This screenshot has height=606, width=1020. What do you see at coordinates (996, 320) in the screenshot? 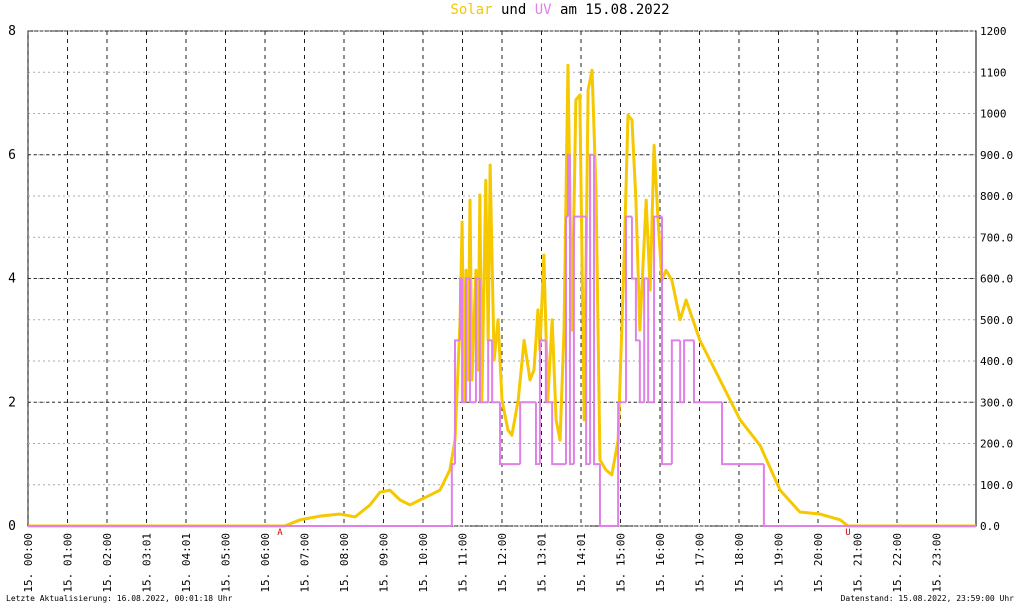
I see `y2-tick-label: 500.0` at bounding box center [996, 320].